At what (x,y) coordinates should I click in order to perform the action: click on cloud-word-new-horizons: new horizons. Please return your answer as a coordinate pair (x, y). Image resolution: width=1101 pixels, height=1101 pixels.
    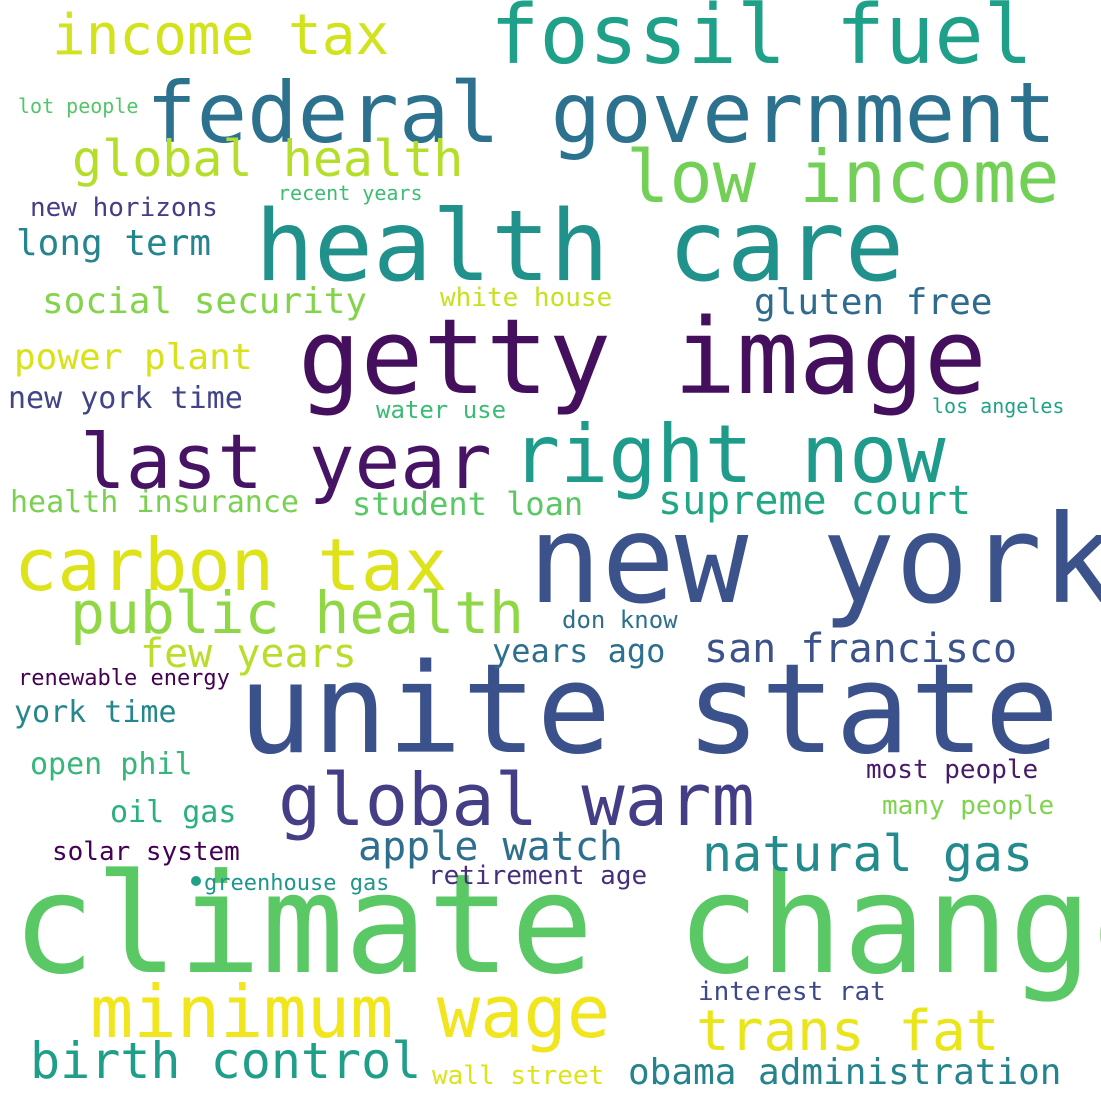
    Looking at the image, I should click on (124, 208).